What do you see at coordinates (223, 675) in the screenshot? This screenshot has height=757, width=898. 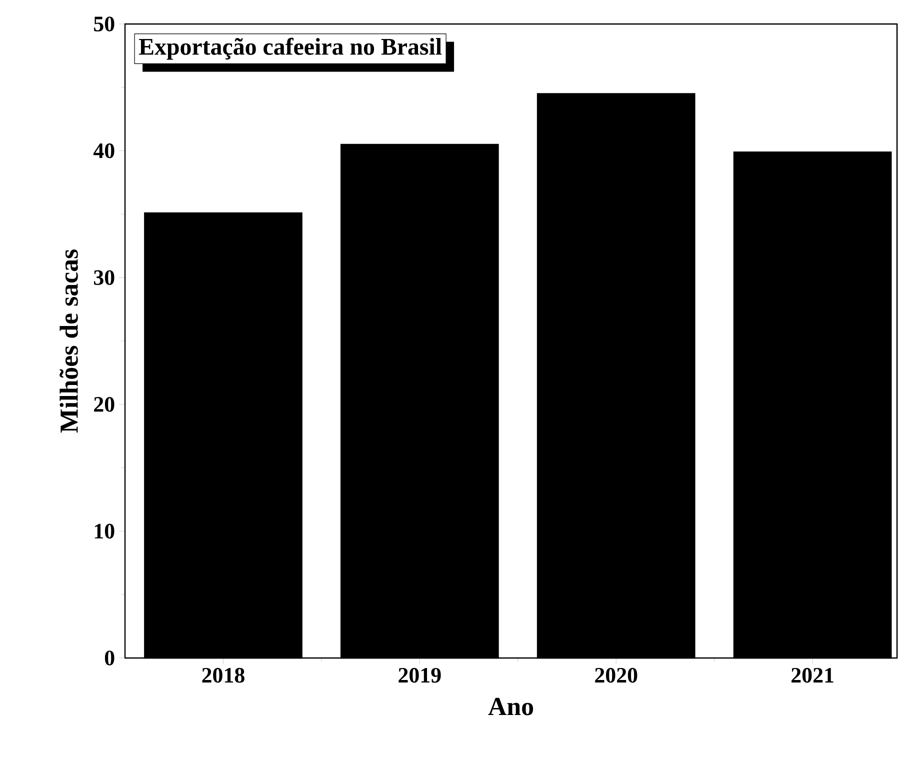 I see `x-tick-label: 2018` at bounding box center [223, 675].